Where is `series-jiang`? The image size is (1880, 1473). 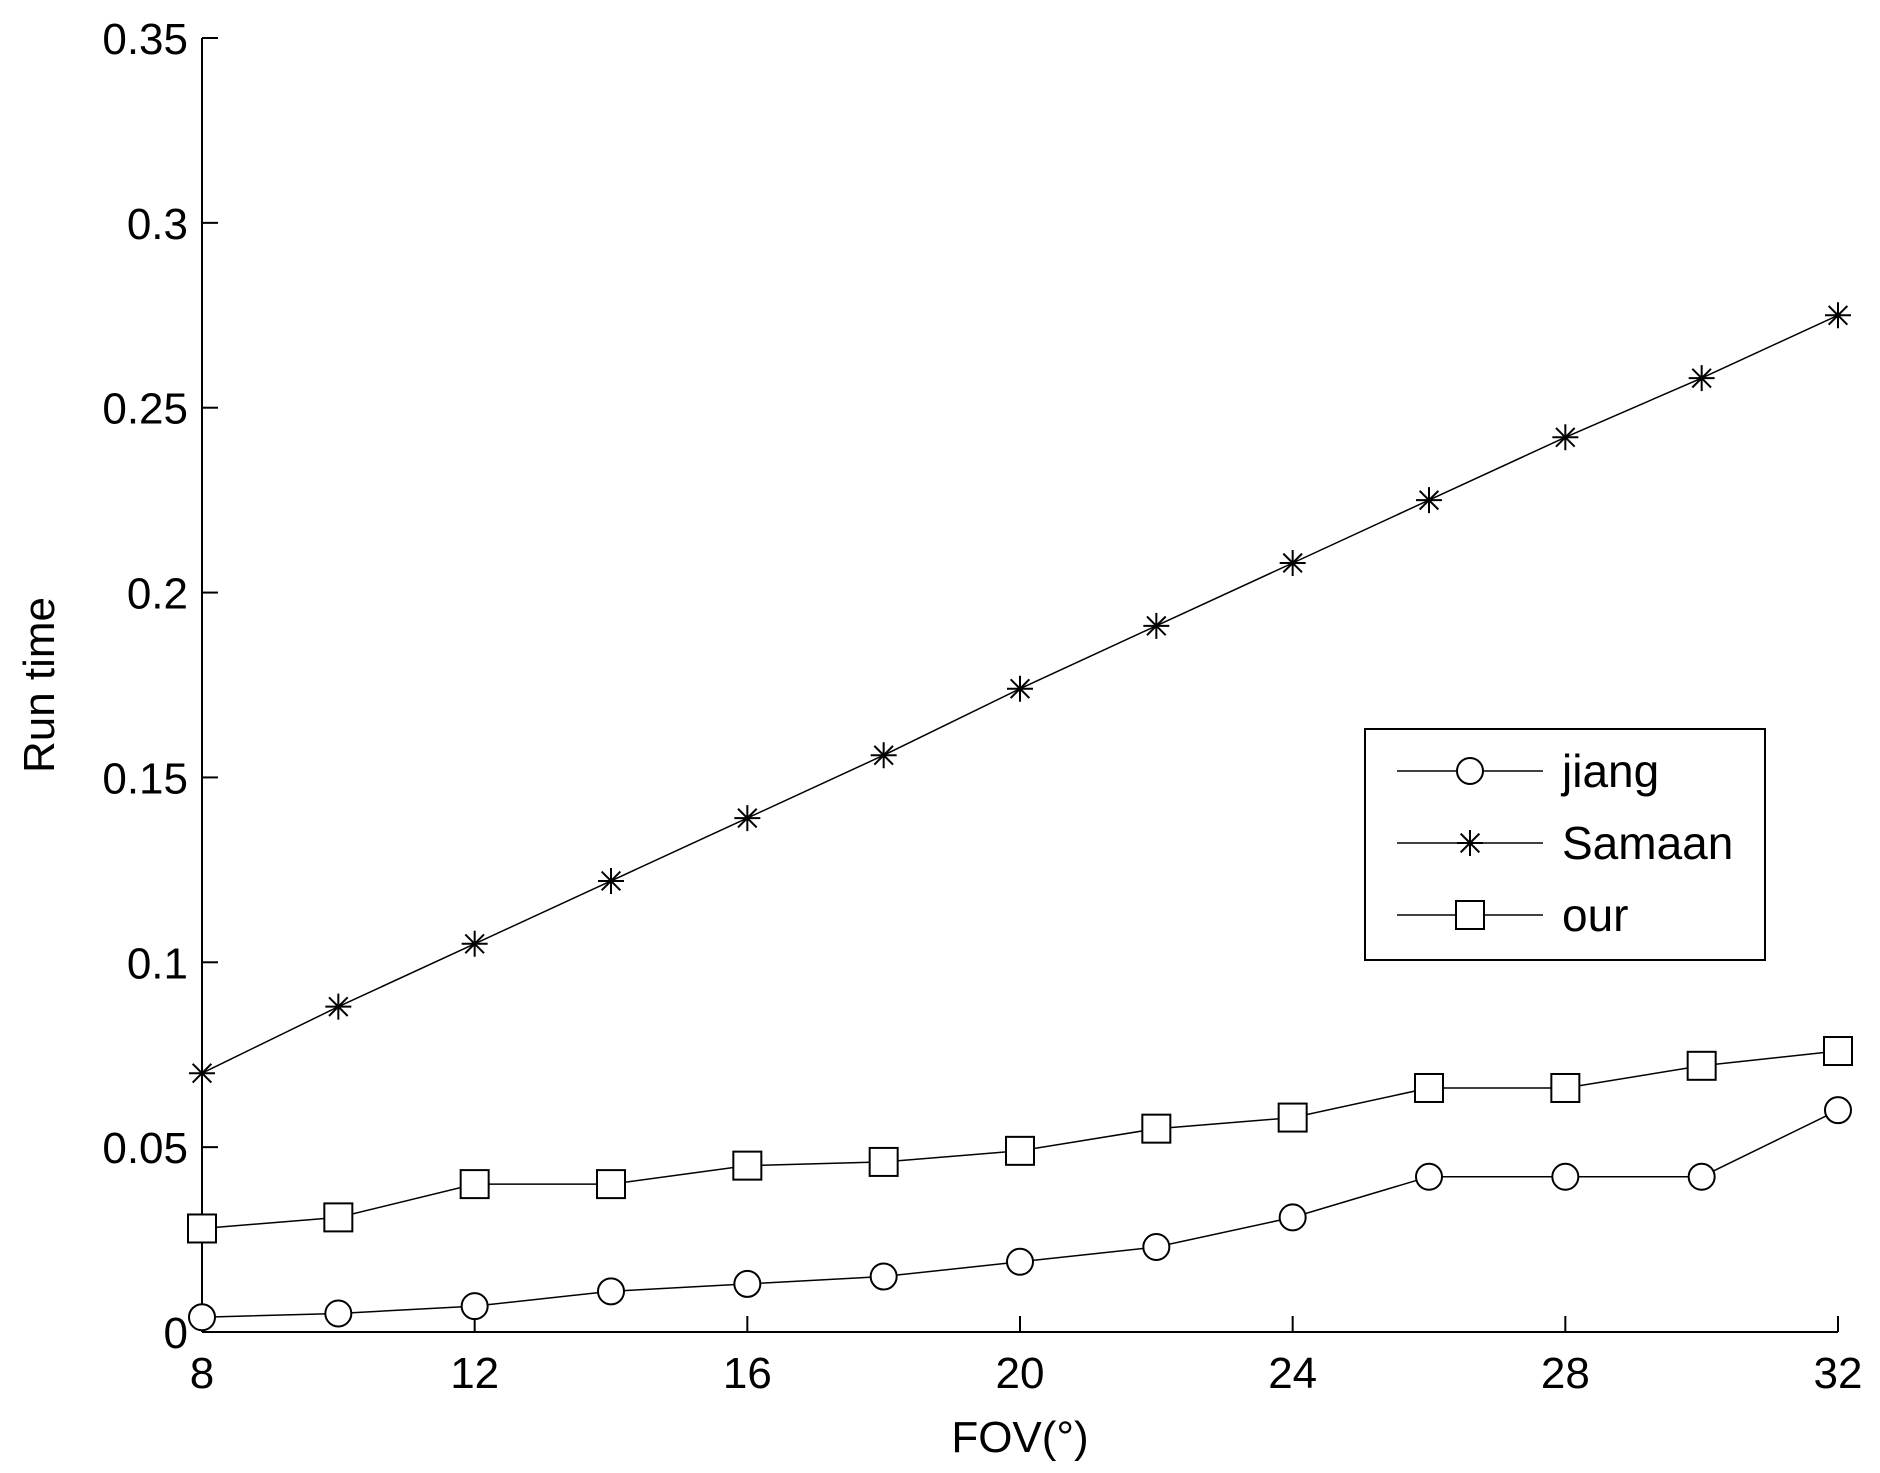 series-jiang is located at coordinates (1020, 1214).